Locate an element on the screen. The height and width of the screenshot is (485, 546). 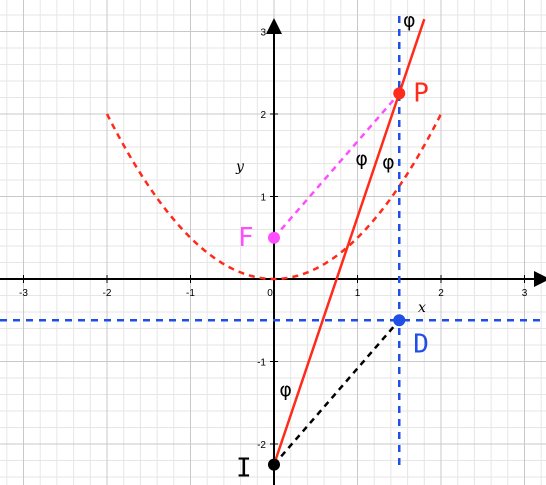
point-p is located at coordinates (399, 93).